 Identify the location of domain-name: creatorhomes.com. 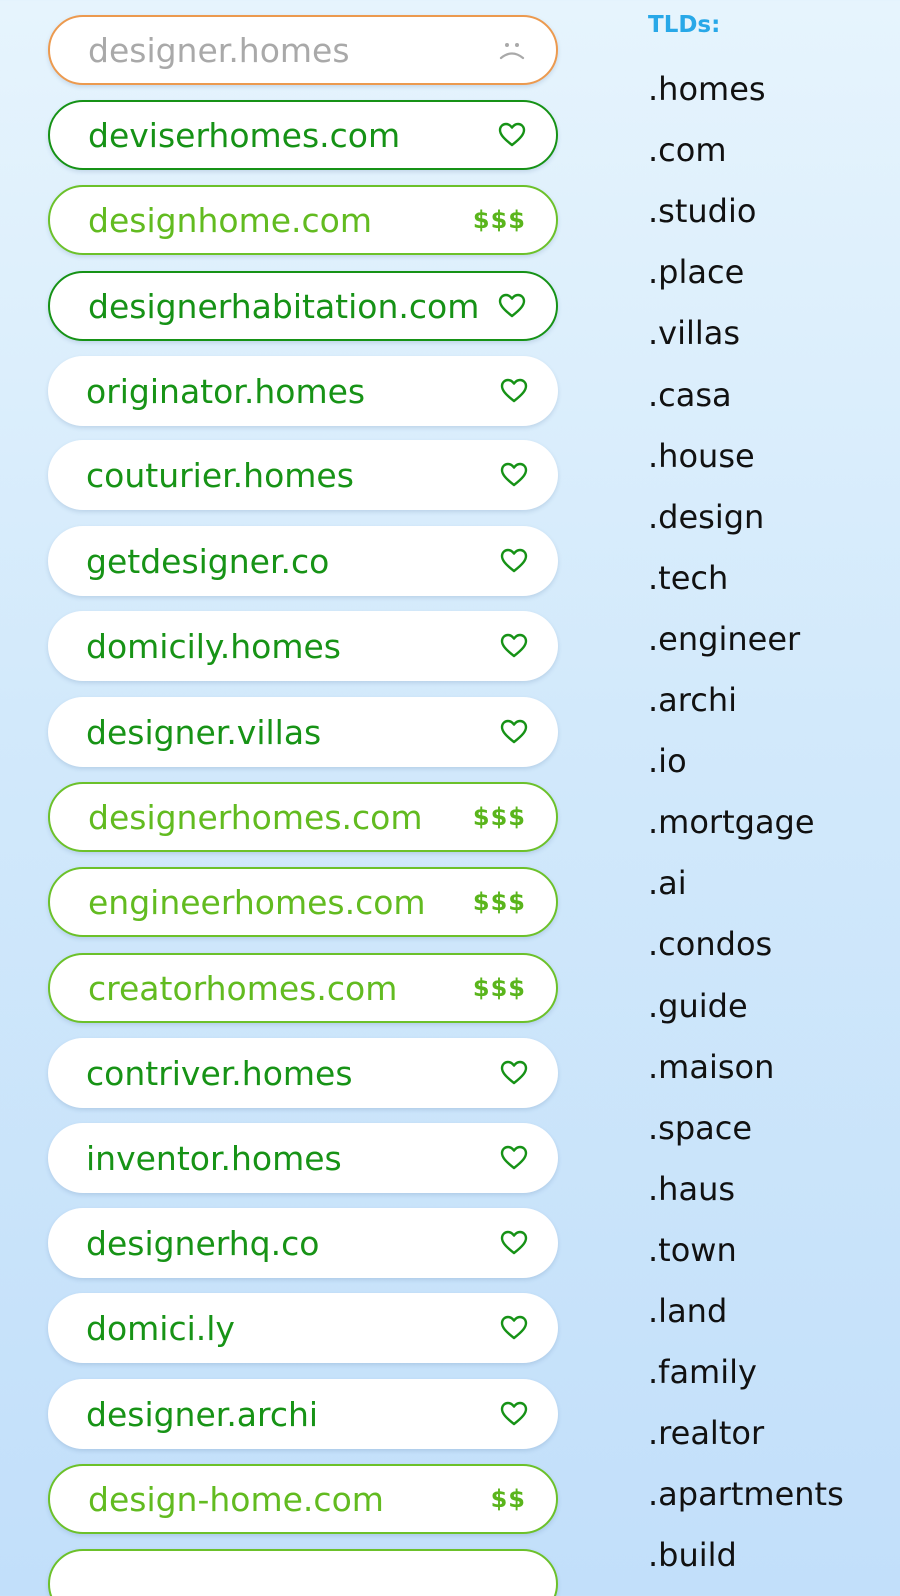
(243, 988).